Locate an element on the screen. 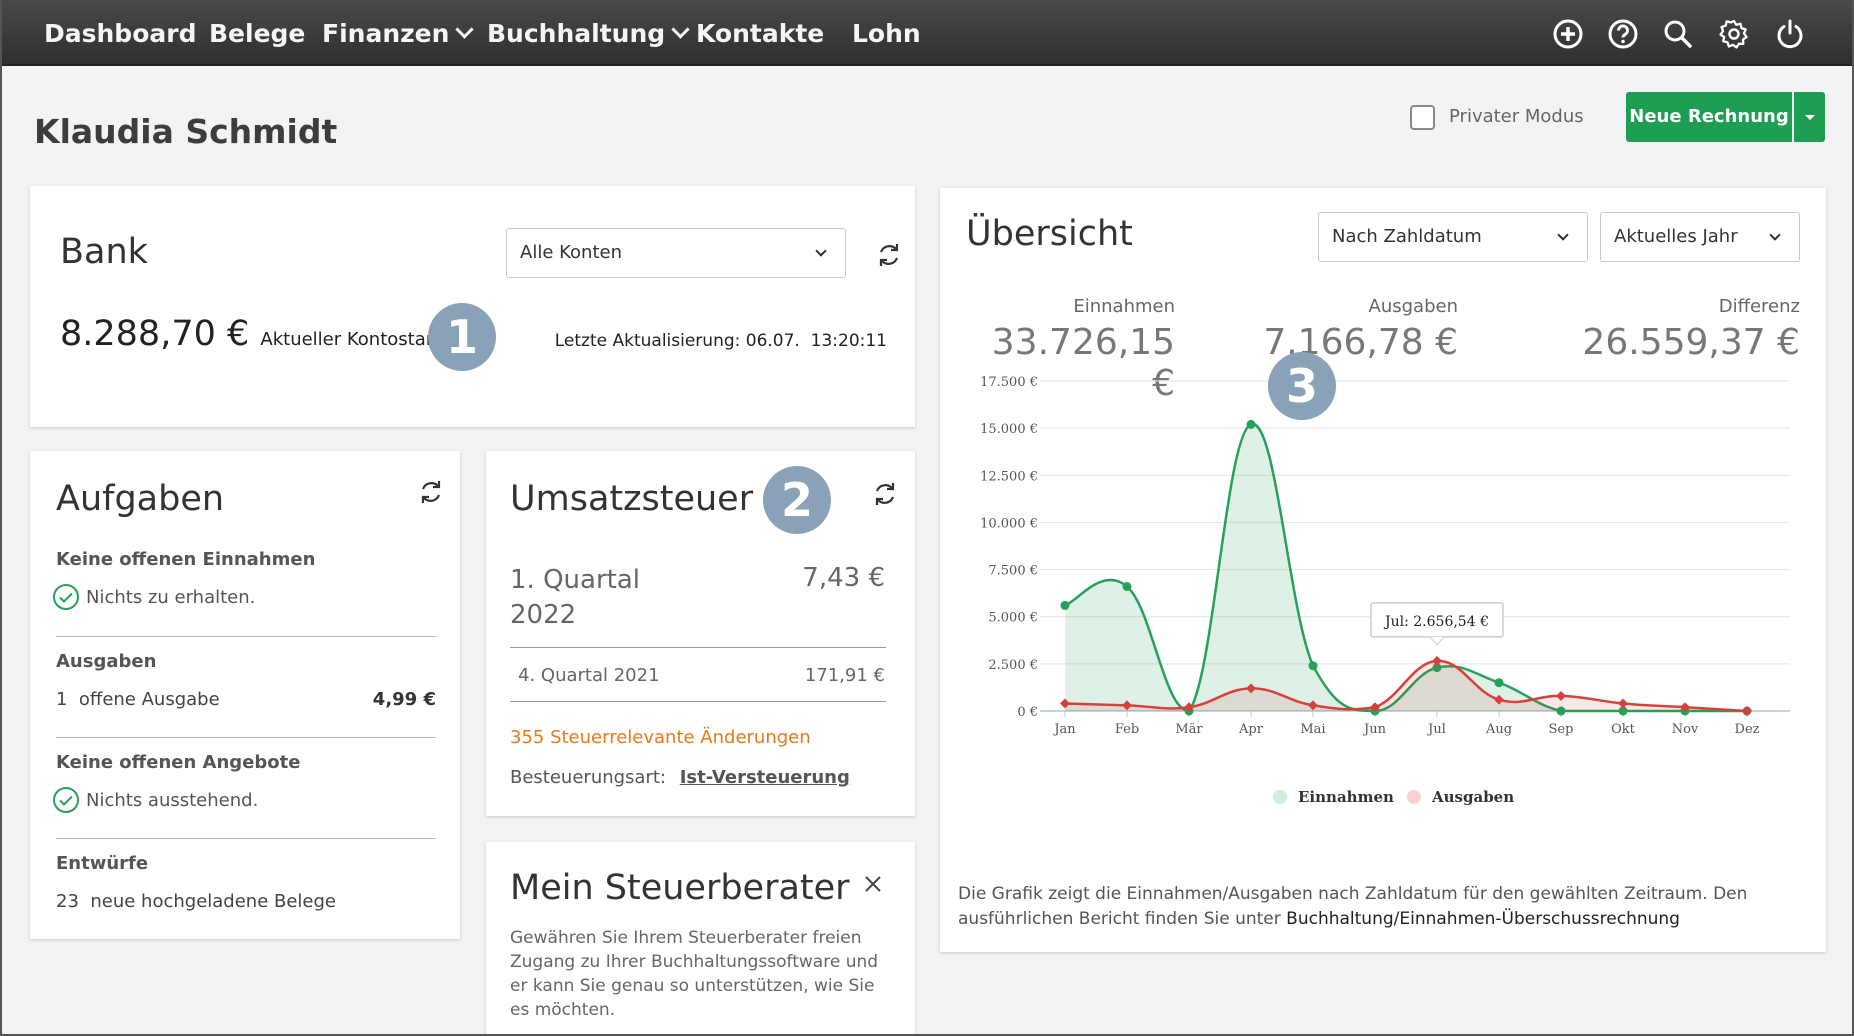 The image size is (1854, 1036). tasks-drafts-row: 23 neue hochgeladene Belege is located at coordinates (196, 901).